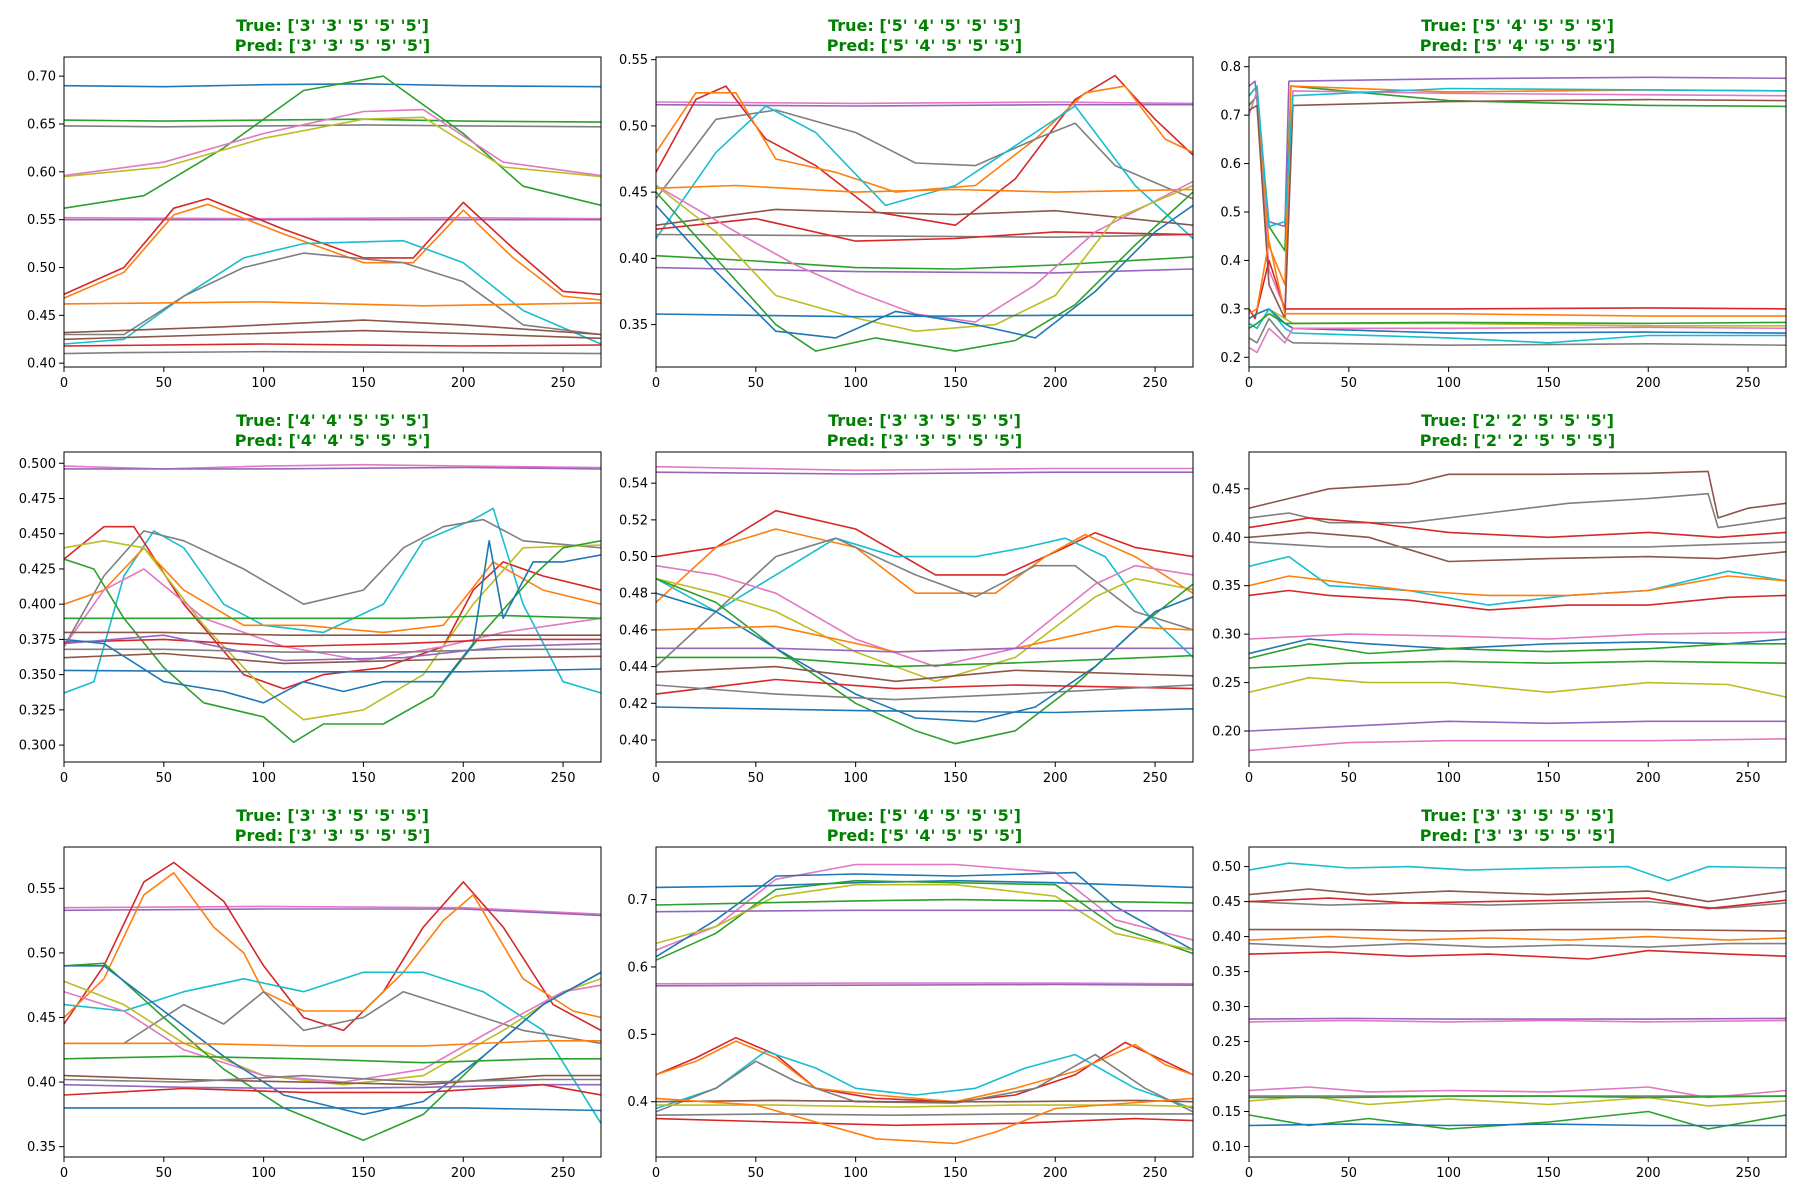 Image resolution: width=1800 pixels, height=1200 pixels. I want to click on panel-title-pred: Pred: ['3' '3' '5' '5' '5'], so click(924, 440).